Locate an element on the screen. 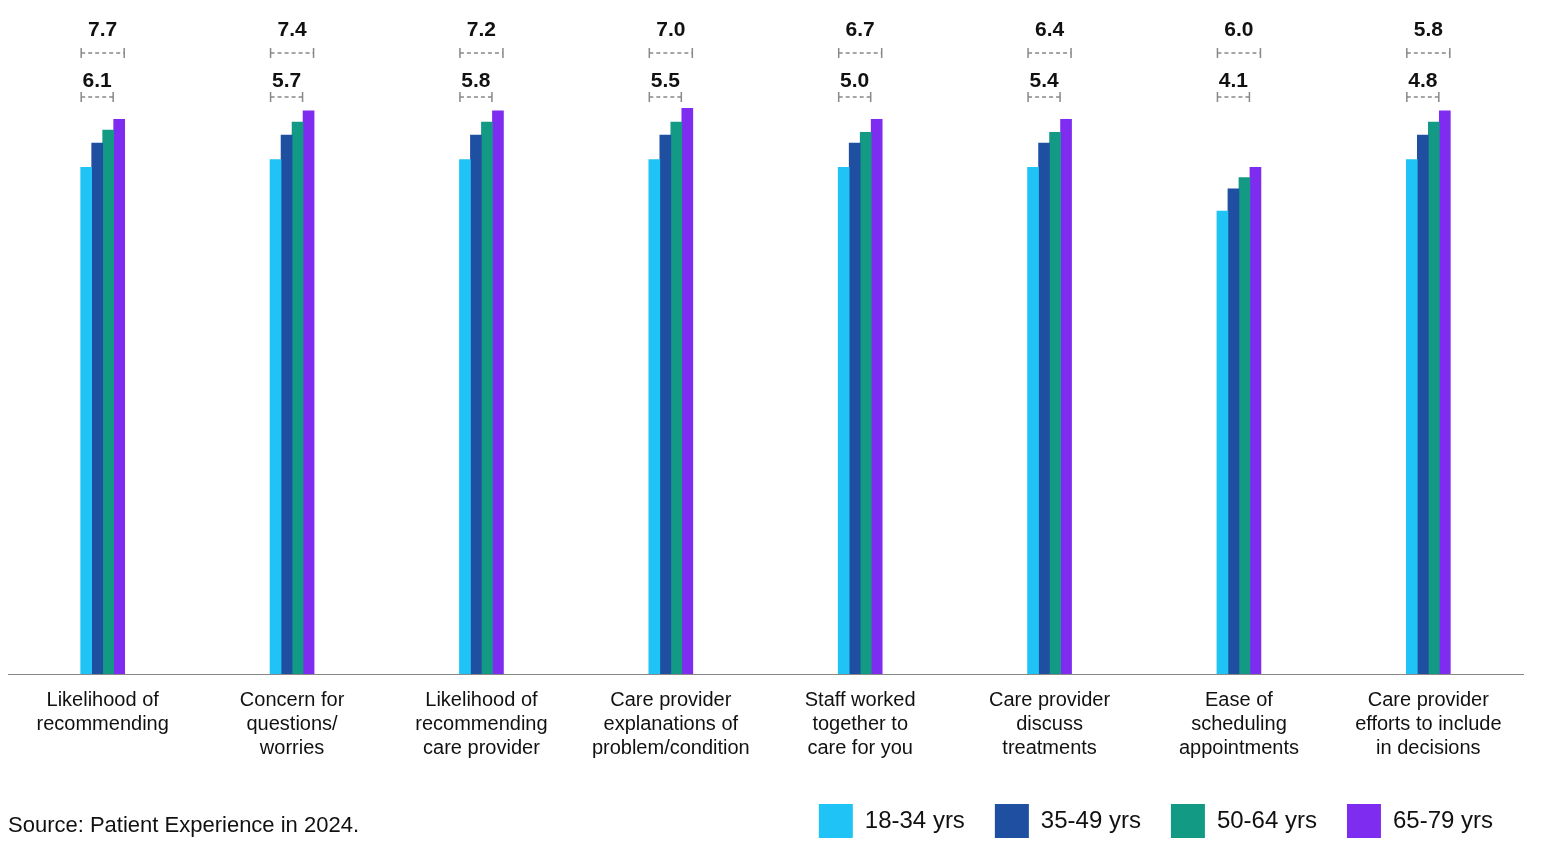  x-tick-label: Staff worked together to care for you is located at coordinates (860, 722).